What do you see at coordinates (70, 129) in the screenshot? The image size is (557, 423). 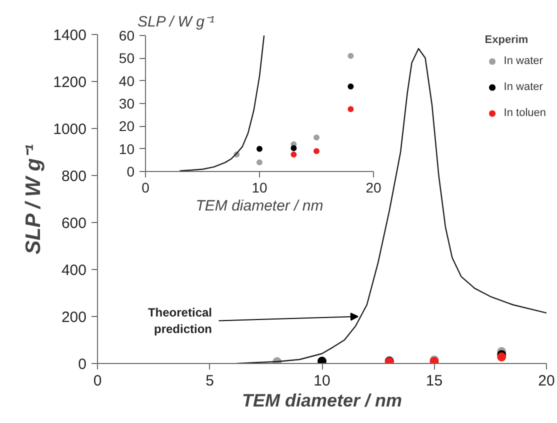 I see `y-tick-label: 1000` at bounding box center [70, 129].